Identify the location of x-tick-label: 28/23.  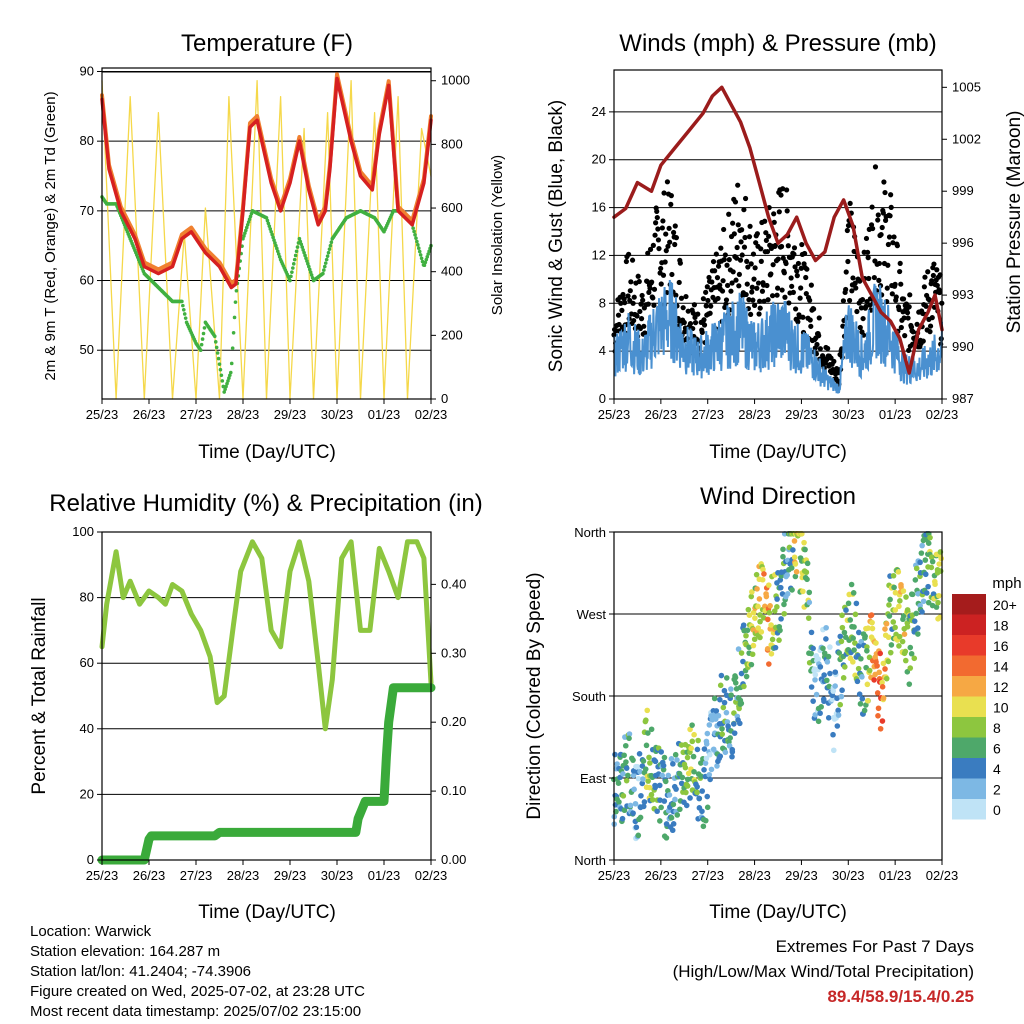
(243, 875).